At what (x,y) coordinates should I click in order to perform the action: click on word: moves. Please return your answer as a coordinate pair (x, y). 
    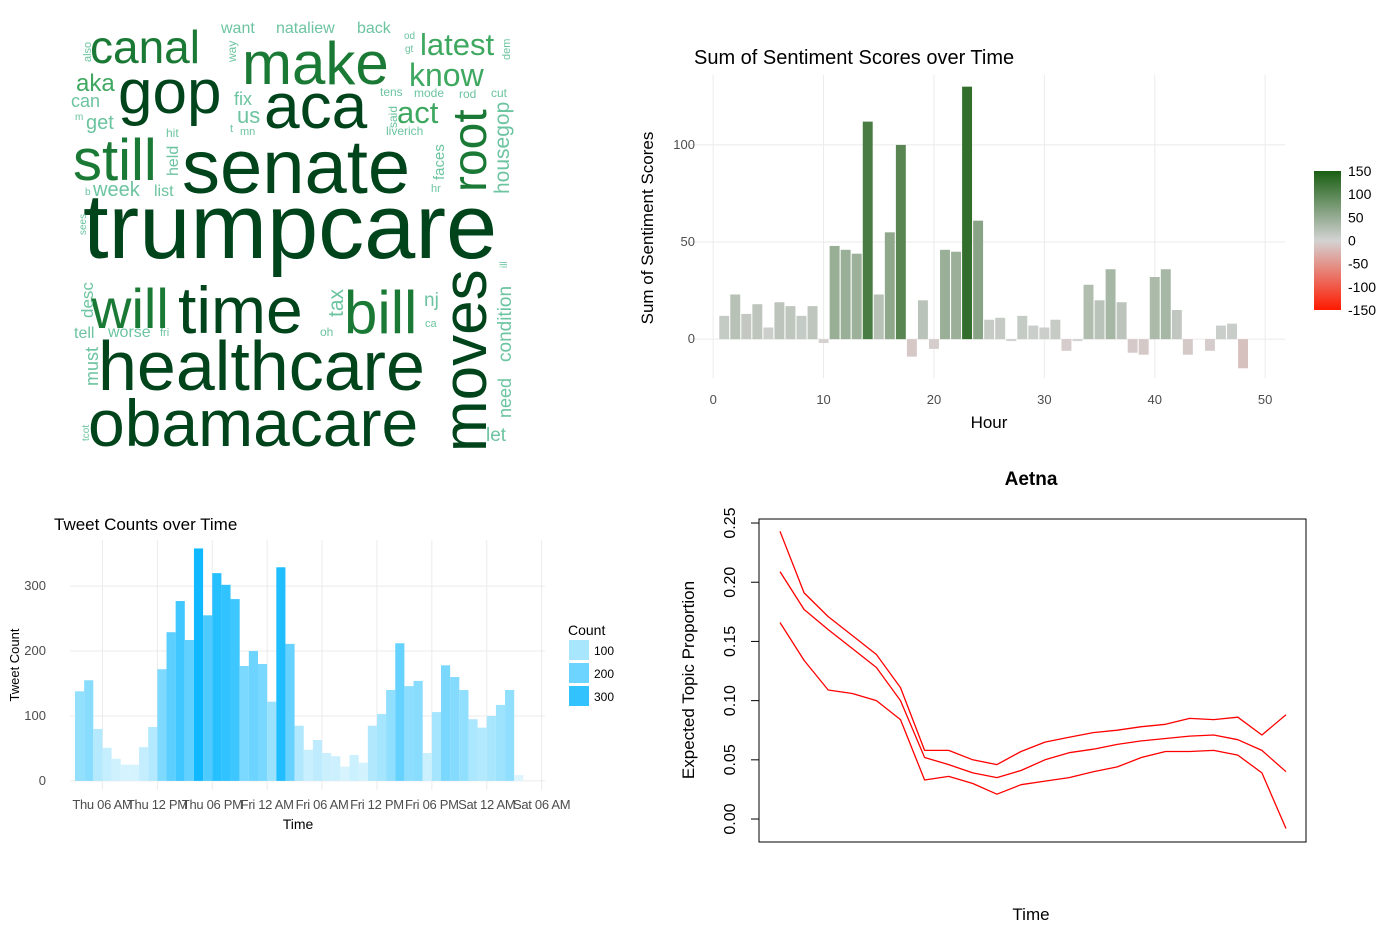
    Looking at the image, I should click on (465, 360).